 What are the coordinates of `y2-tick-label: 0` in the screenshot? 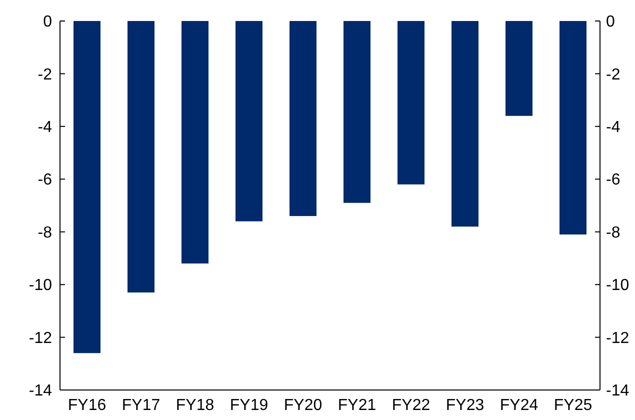 It's located at (610, 22).